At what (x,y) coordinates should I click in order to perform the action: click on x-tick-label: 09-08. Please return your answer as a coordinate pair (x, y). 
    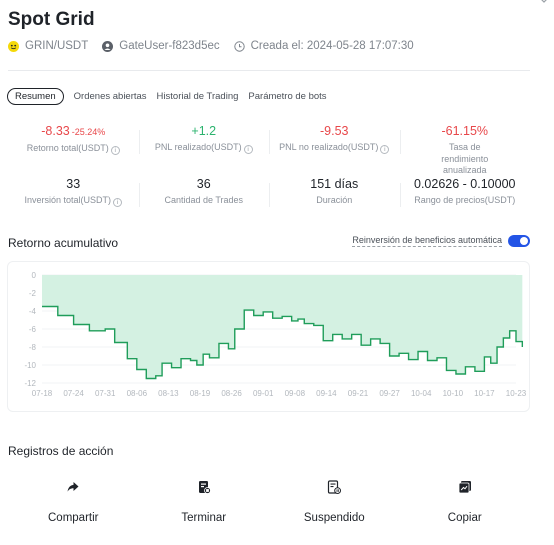
    Looking at the image, I should click on (295, 393).